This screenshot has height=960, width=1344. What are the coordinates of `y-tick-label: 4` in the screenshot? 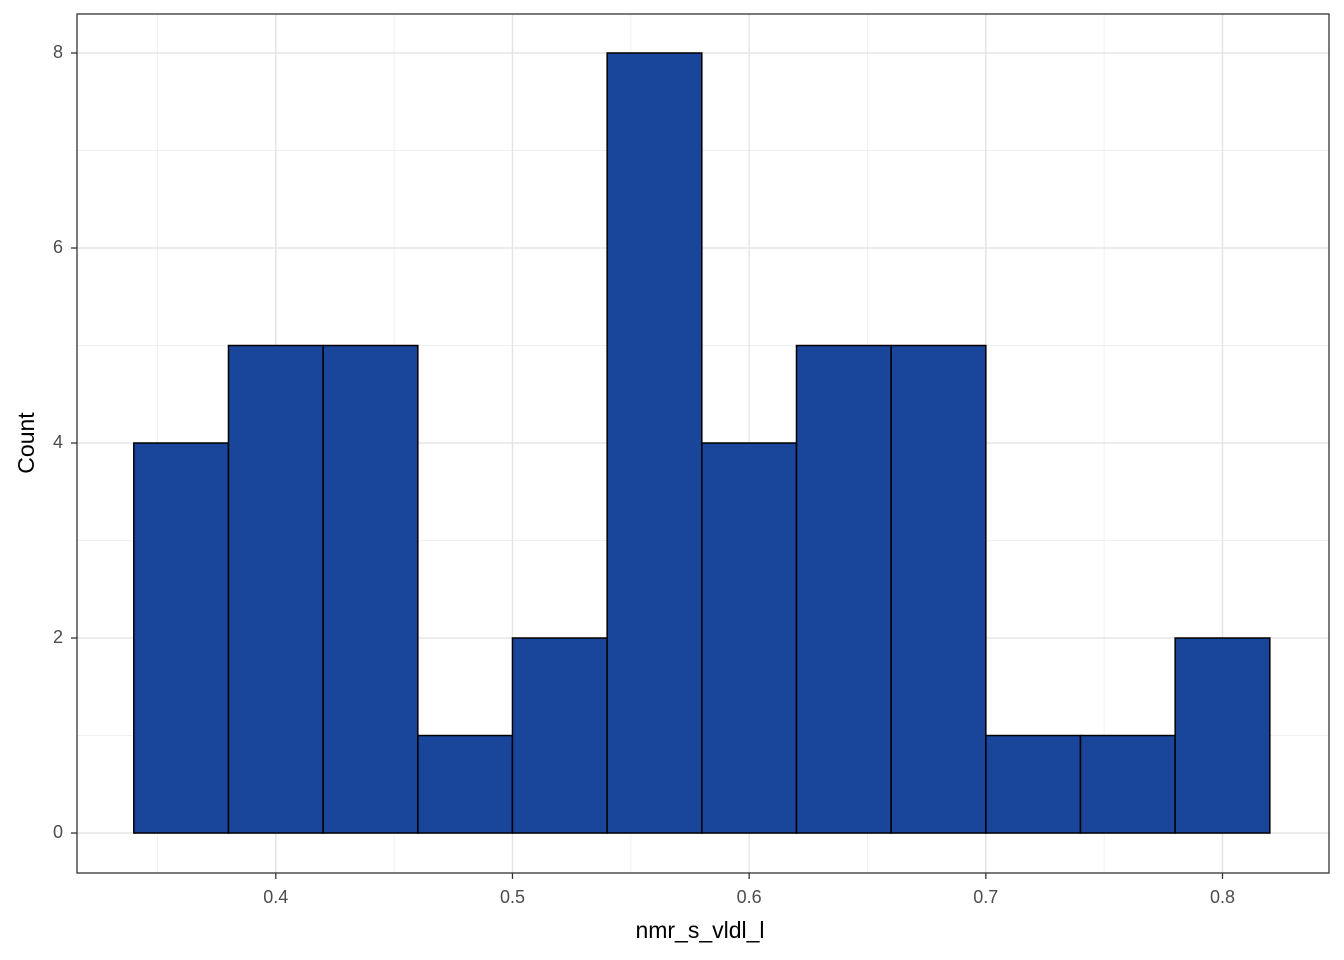 It's located at (58, 442).